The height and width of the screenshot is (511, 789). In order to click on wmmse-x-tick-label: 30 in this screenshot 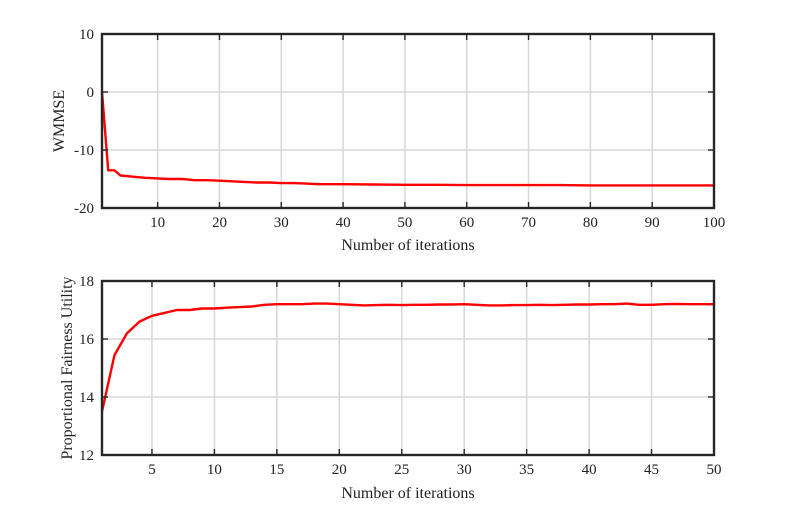, I will do `click(281, 223)`.